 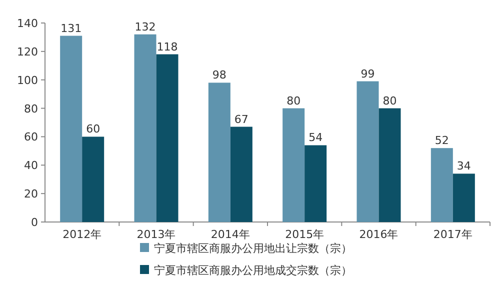 What do you see at coordinates (34, 222) in the screenshot?
I see `y-tick-label: 0` at bounding box center [34, 222].